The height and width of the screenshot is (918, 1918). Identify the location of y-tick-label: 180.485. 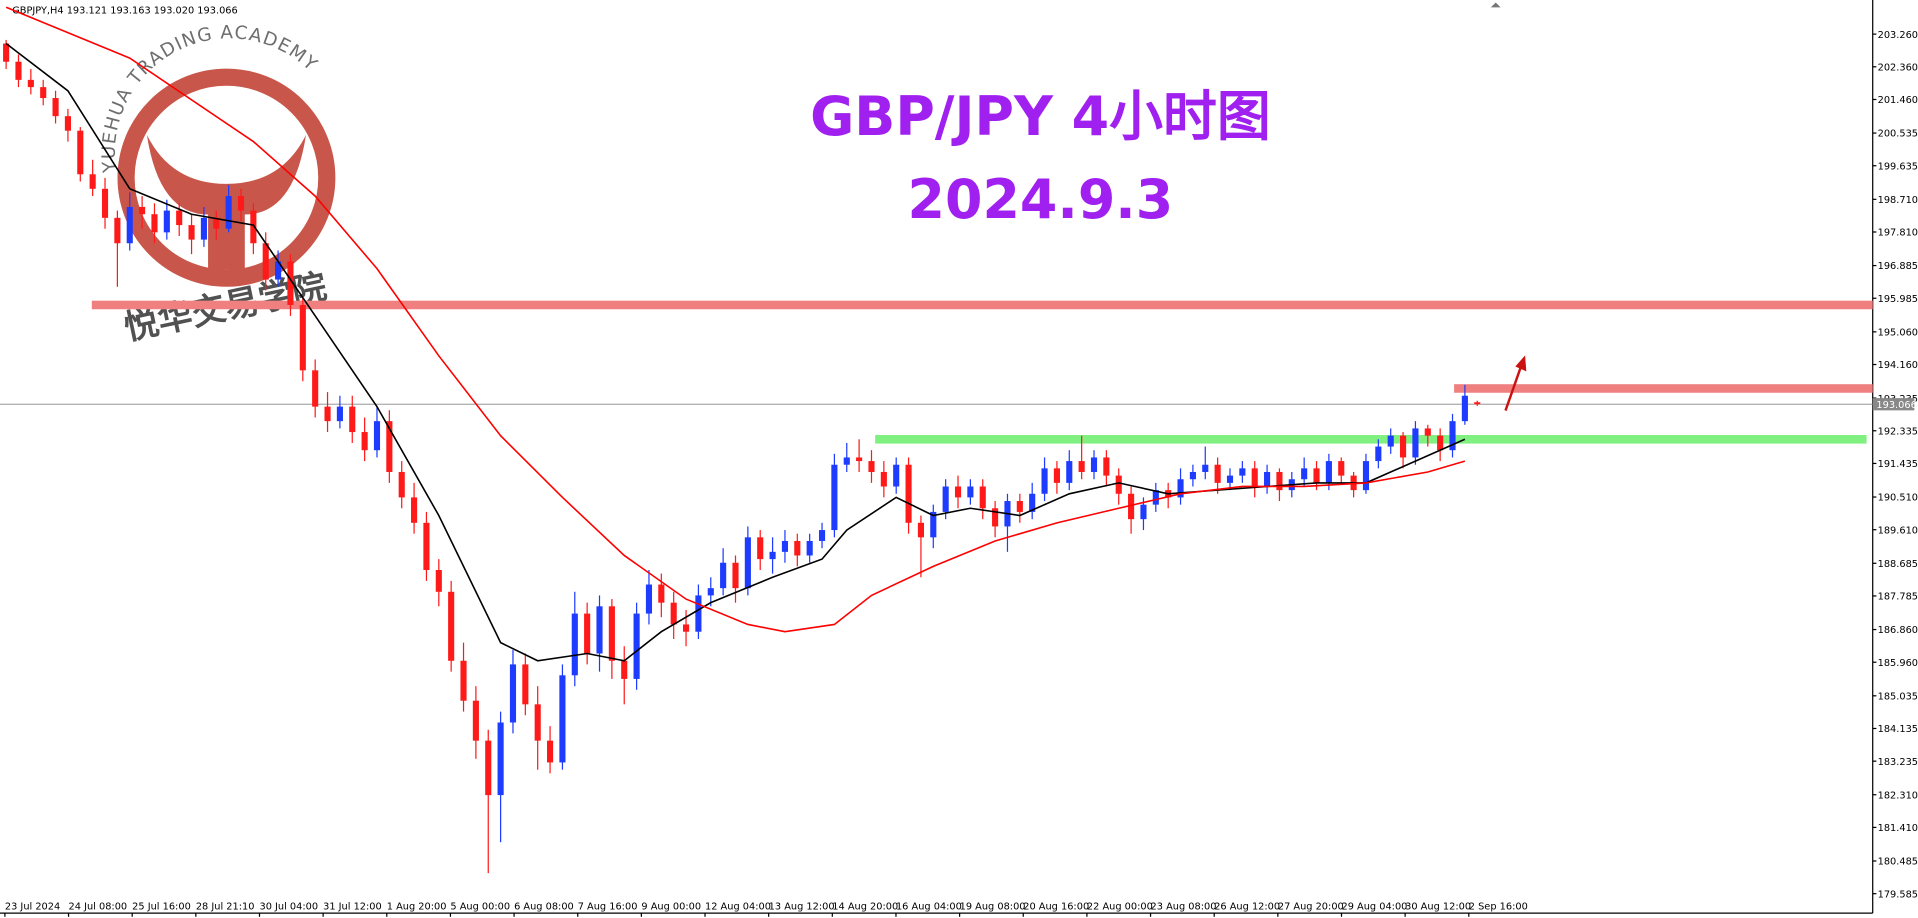
(1898, 862).